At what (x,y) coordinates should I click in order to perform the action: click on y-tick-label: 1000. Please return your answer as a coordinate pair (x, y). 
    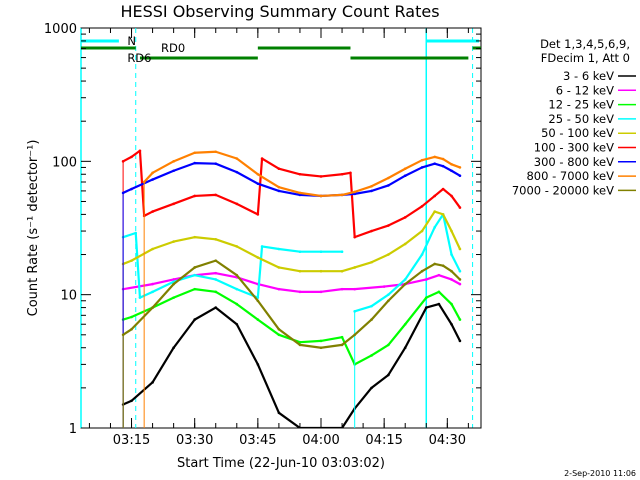
    Looking at the image, I should click on (60, 29).